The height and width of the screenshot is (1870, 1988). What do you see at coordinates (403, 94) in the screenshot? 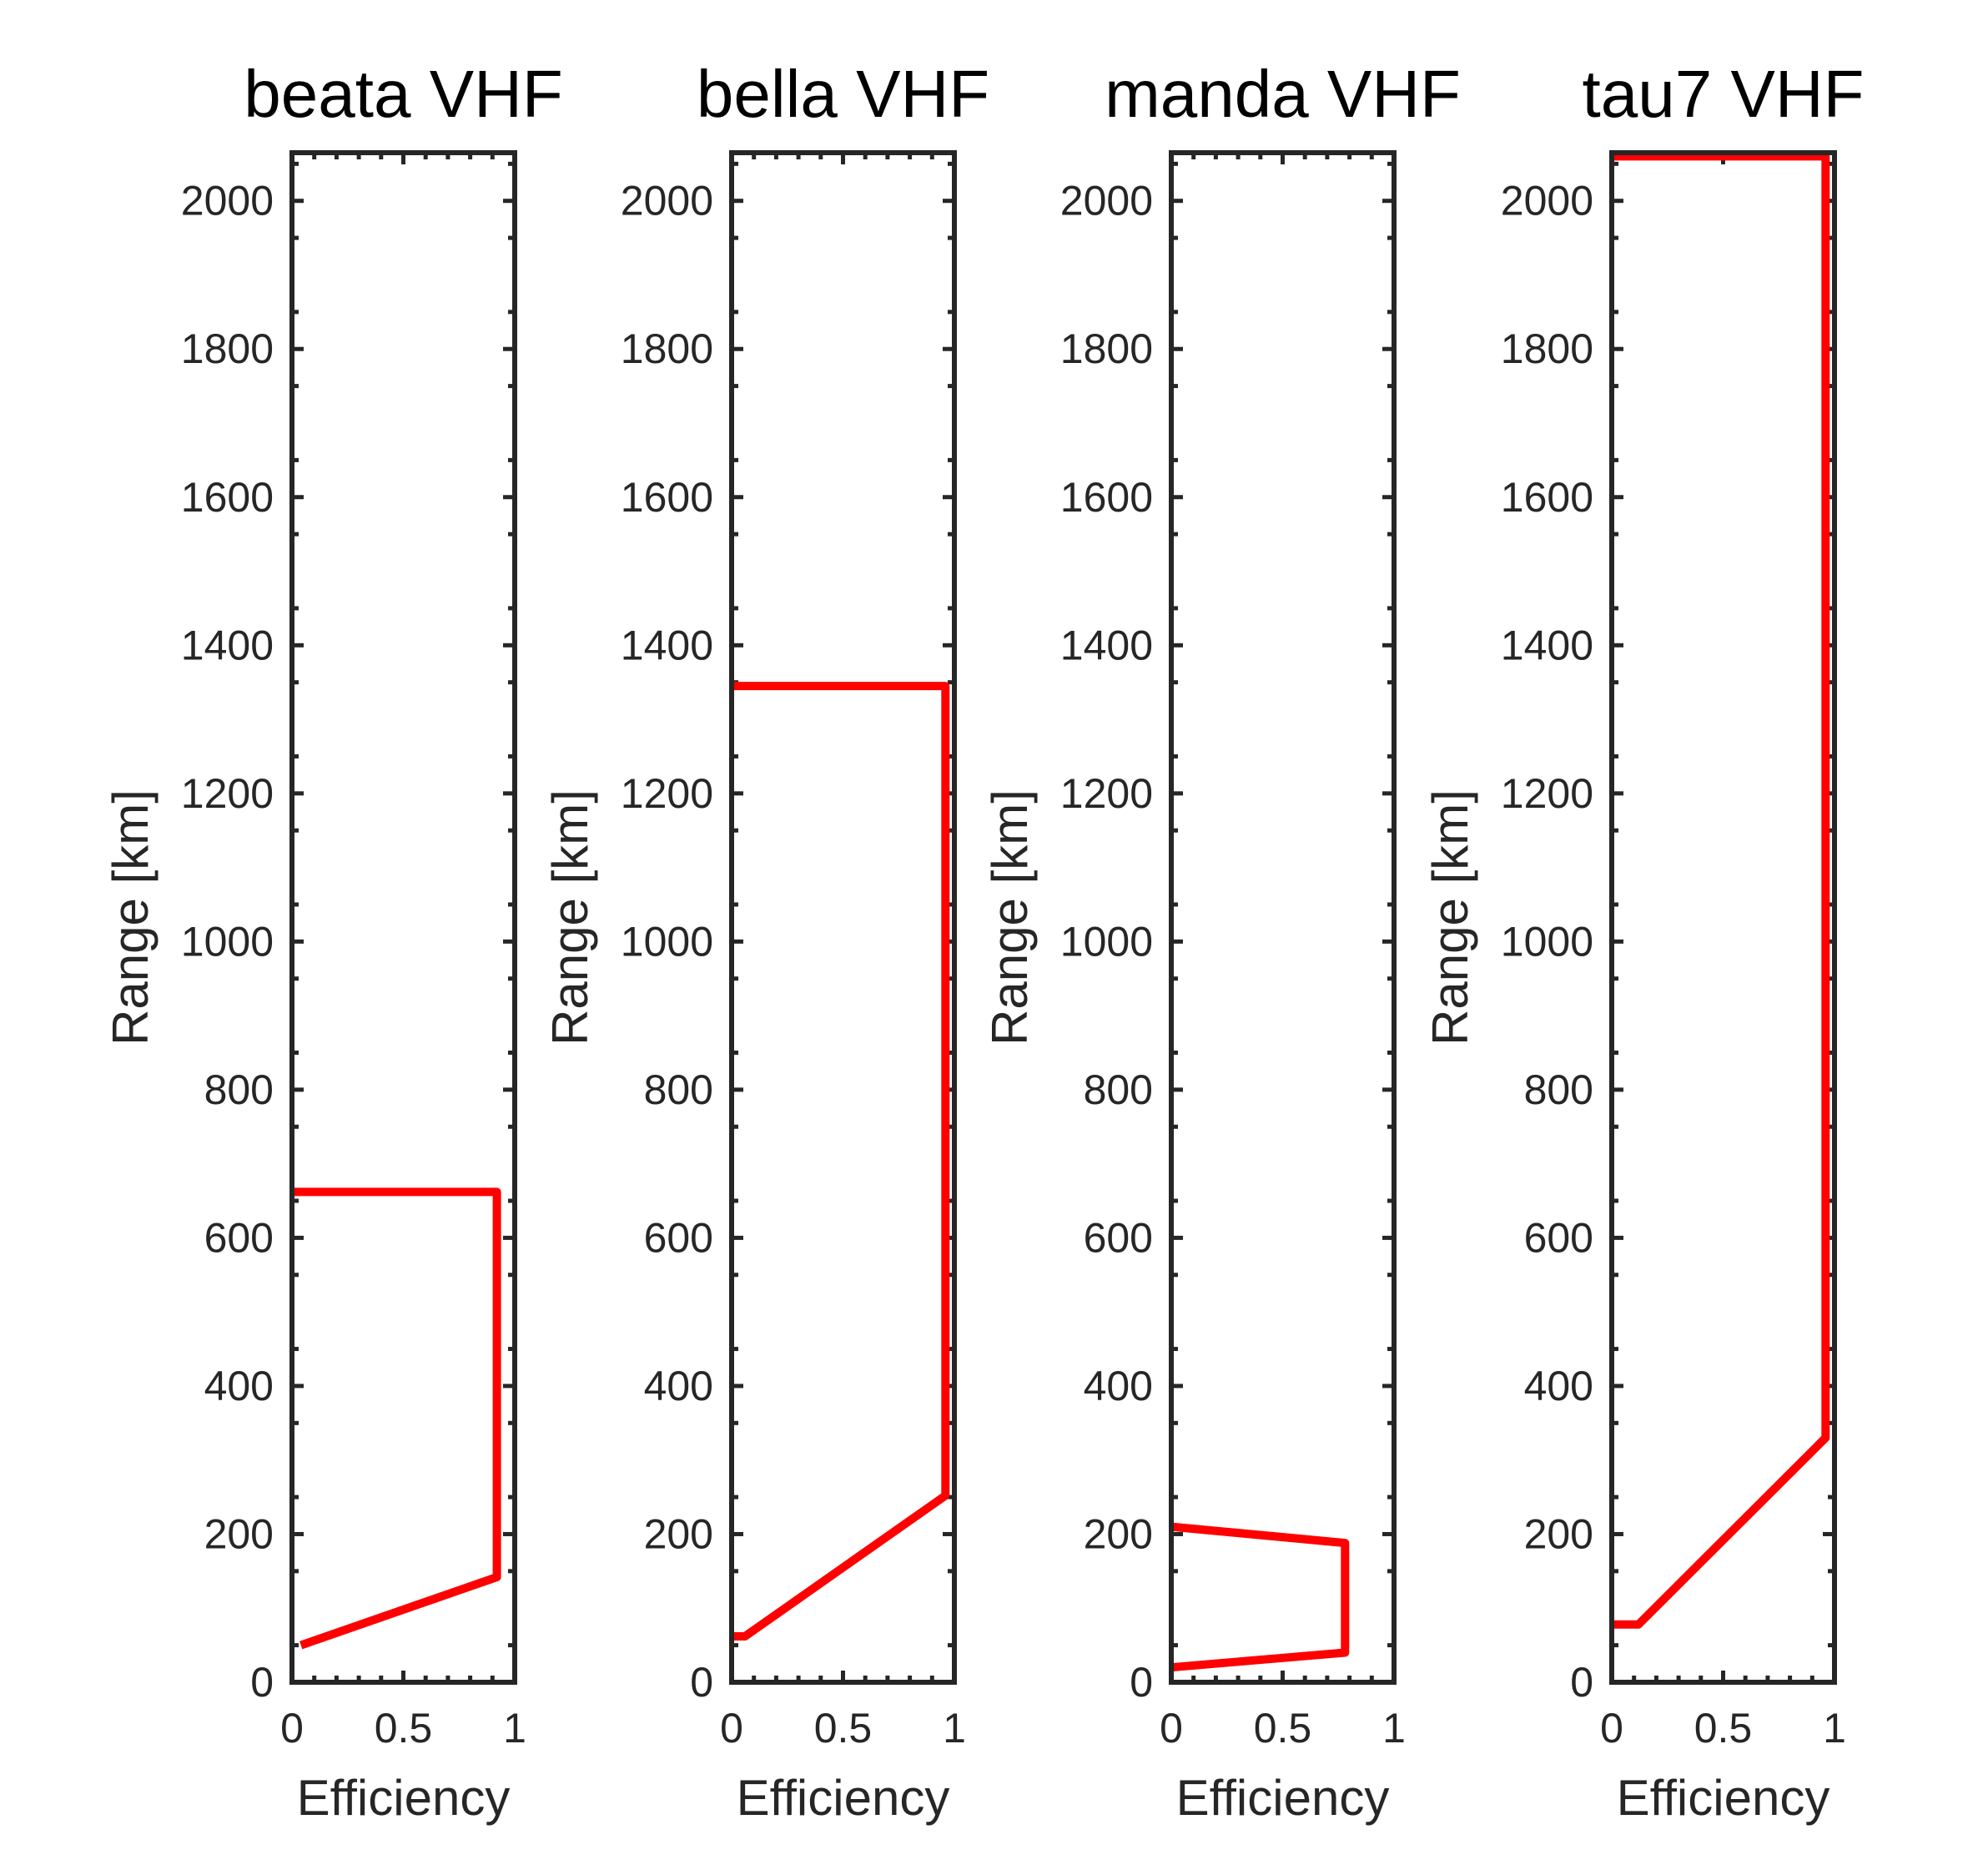
I see `chart-title: beata VHF` at bounding box center [403, 94].